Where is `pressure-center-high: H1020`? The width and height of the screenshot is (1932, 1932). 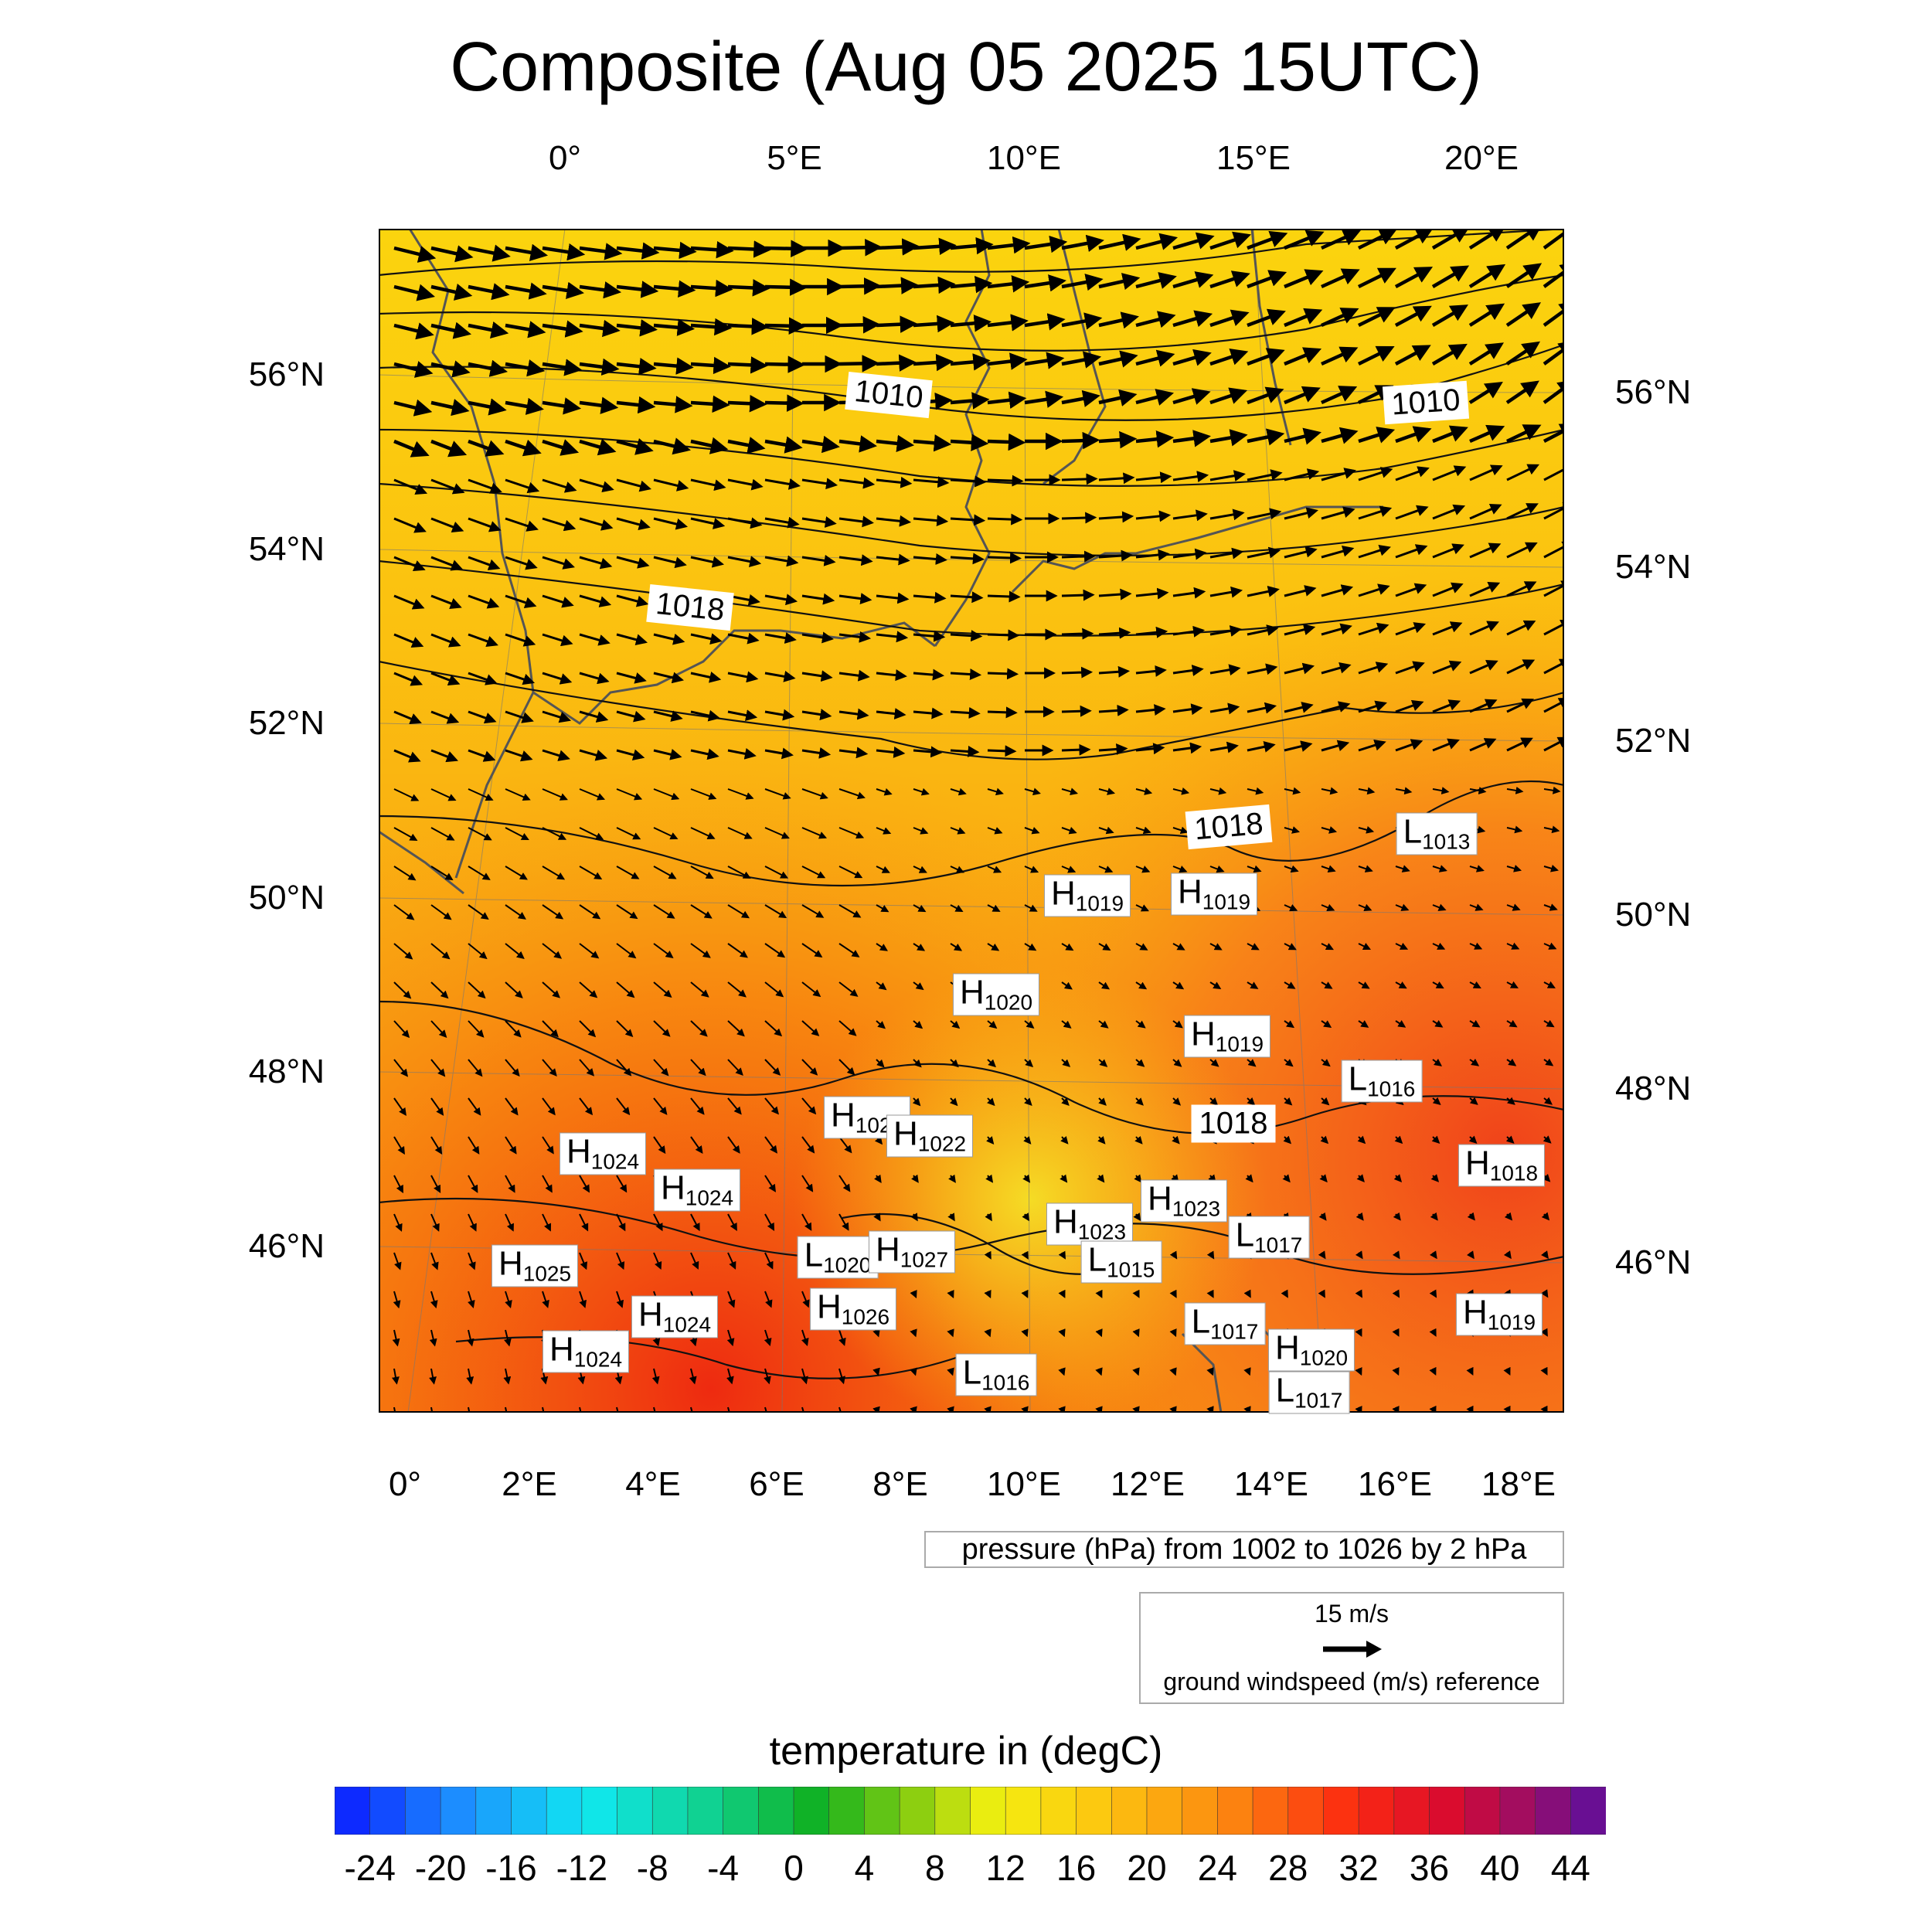 pressure-center-high: H1020 is located at coordinates (996, 994).